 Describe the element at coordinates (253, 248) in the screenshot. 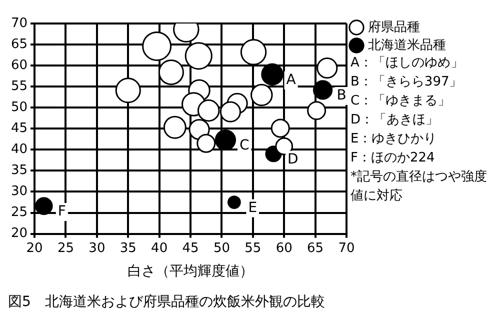

I see `x-tick-label: 55` at that location.